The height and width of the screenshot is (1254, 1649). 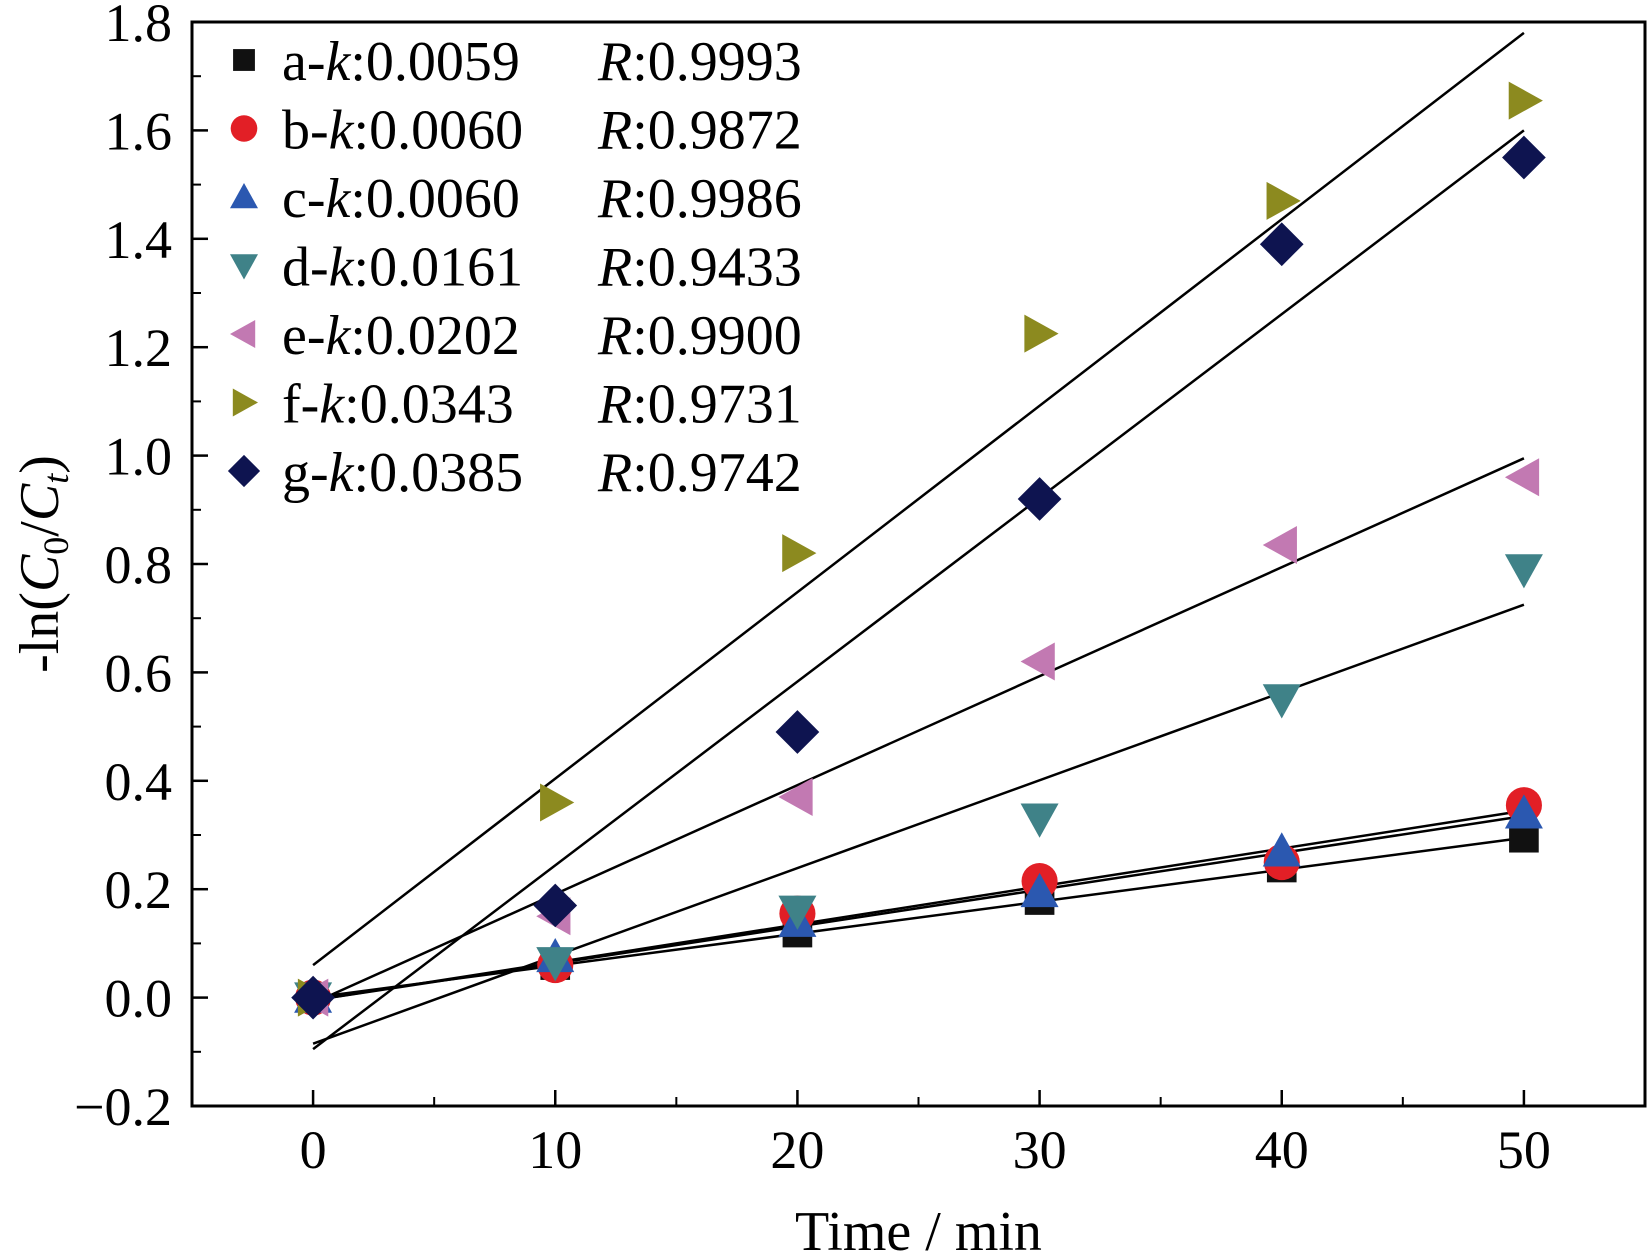 What do you see at coordinates (139, 999) in the screenshot?
I see `y-tick-label: 0.0` at bounding box center [139, 999].